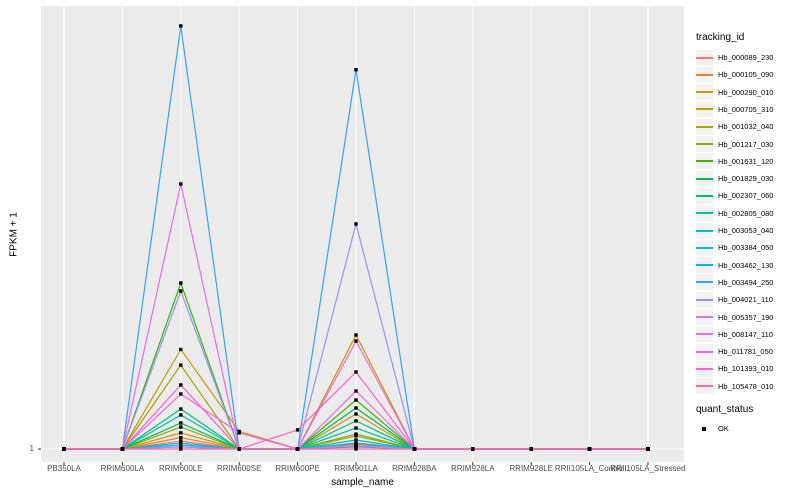 The width and height of the screenshot is (800, 500). What do you see at coordinates (239, 468) in the screenshot?
I see `x-tick-label-RRIM600SE: RRIM600SE` at bounding box center [239, 468].